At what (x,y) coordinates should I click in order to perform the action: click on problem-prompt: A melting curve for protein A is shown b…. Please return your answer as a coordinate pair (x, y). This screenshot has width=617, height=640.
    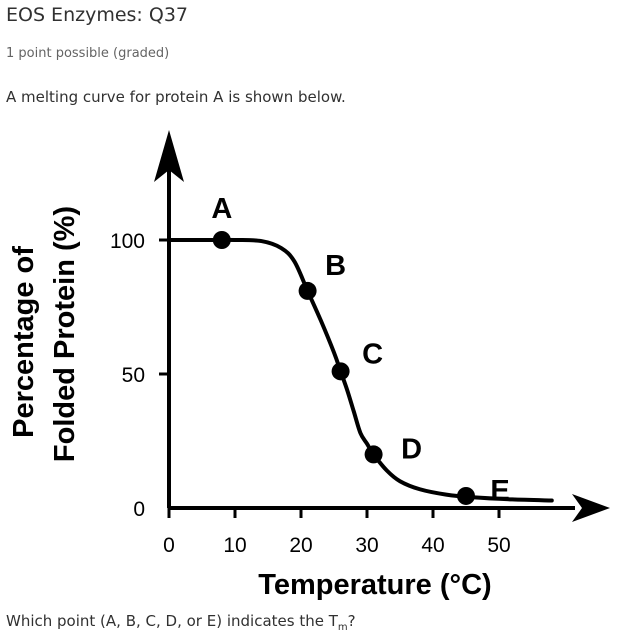
    Looking at the image, I should click on (176, 97).